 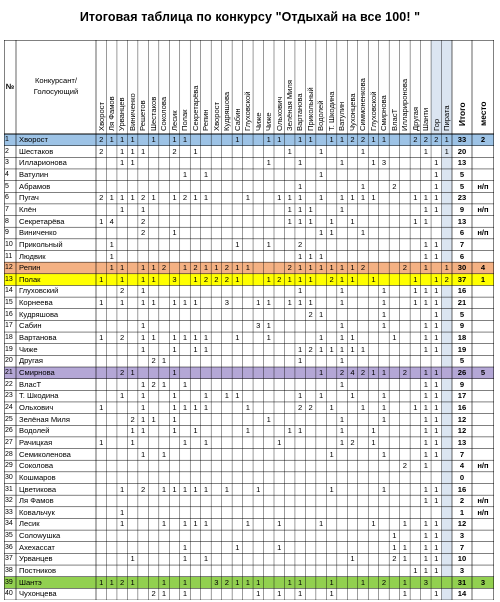 I want to click on row-total: 31, so click(x=462, y=582).